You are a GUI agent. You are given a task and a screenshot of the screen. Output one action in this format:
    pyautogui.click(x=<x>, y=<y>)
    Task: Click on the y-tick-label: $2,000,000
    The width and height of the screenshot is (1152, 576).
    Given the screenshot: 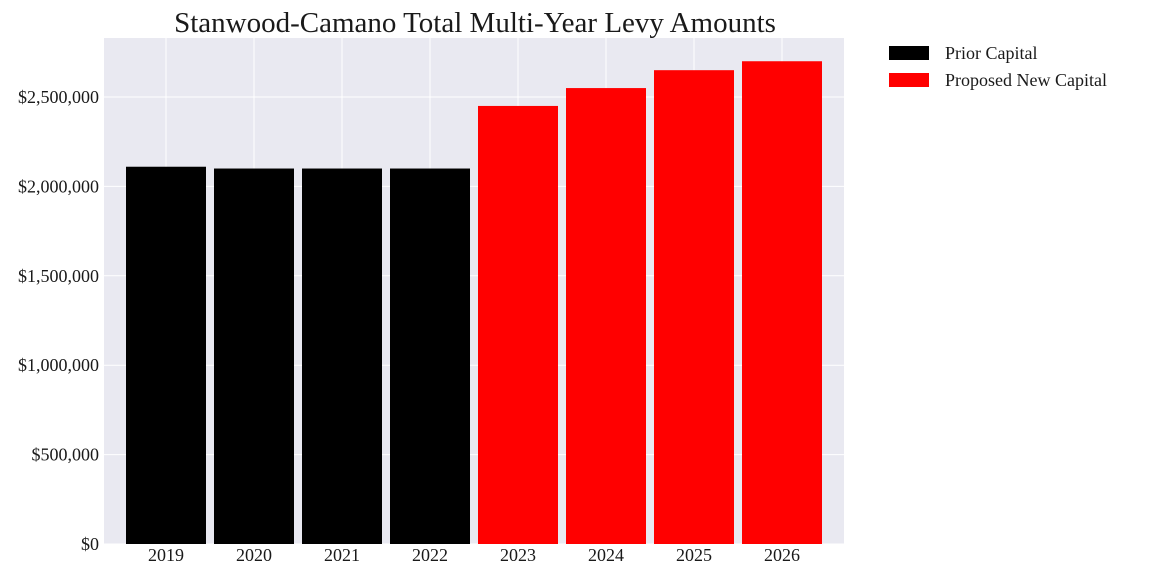 What is the action you would take?
    pyautogui.click(x=58, y=186)
    